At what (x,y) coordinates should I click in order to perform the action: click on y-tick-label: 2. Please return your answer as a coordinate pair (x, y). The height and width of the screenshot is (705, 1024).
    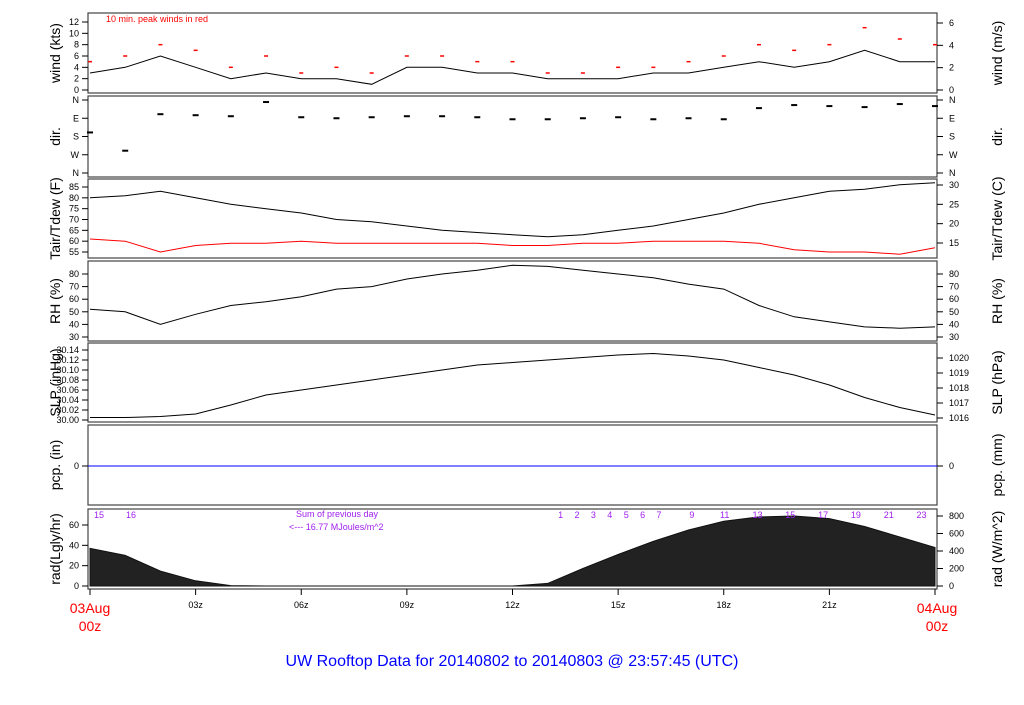
    Looking at the image, I should click on (76, 79).